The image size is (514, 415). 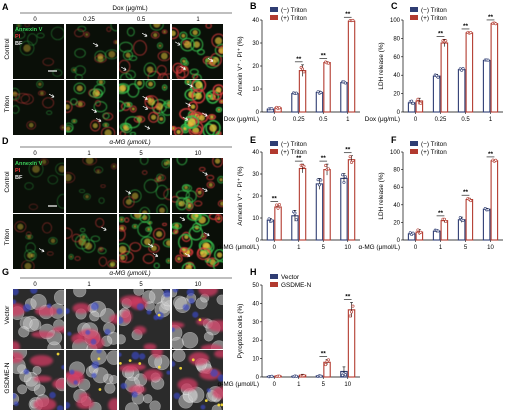 What do you see at coordinates (253, 140) in the screenshot?
I see `panel-label: E` at bounding box center [253, 140].